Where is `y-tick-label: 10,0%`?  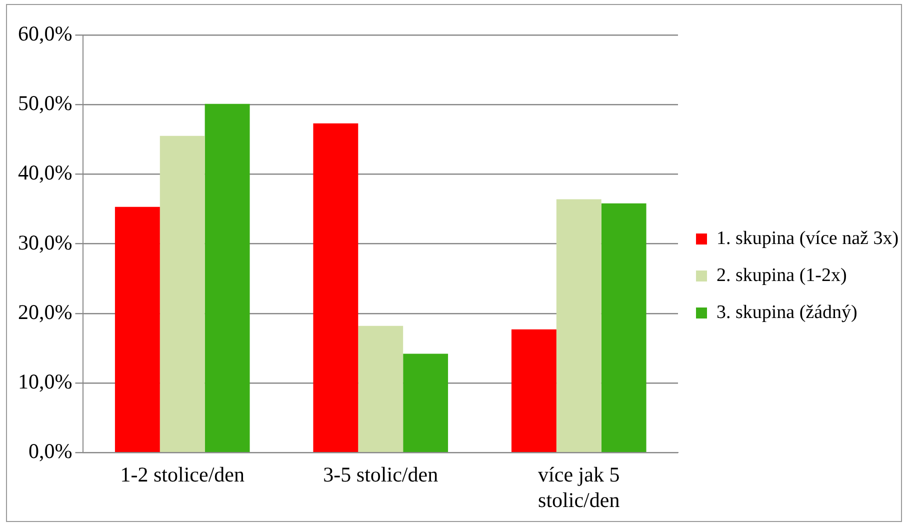 y-tick-label: 10,0% is located at coordinates (45, 382).